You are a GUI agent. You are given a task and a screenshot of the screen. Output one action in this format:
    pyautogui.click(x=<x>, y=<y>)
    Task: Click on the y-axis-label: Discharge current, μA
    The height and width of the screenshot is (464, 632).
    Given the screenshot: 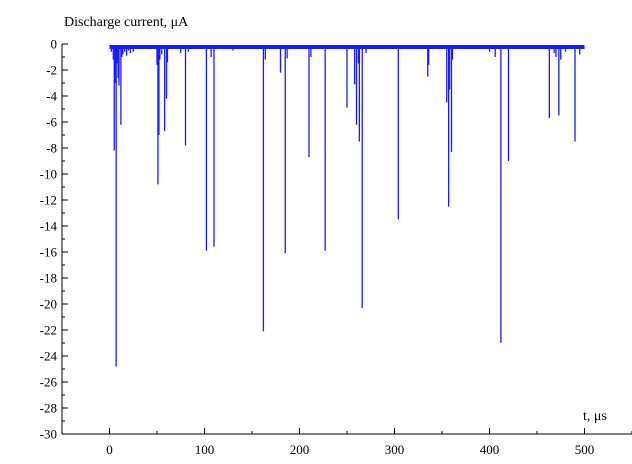 What is the action you would take?
    pyautogui.click(x=126, y=22)
    